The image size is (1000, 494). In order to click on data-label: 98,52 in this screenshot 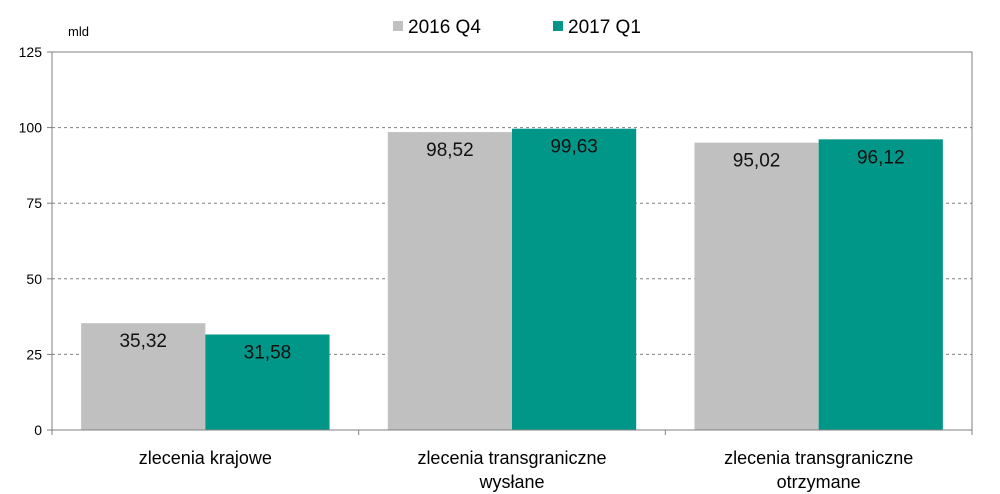, I will do `click(450, 150)`.